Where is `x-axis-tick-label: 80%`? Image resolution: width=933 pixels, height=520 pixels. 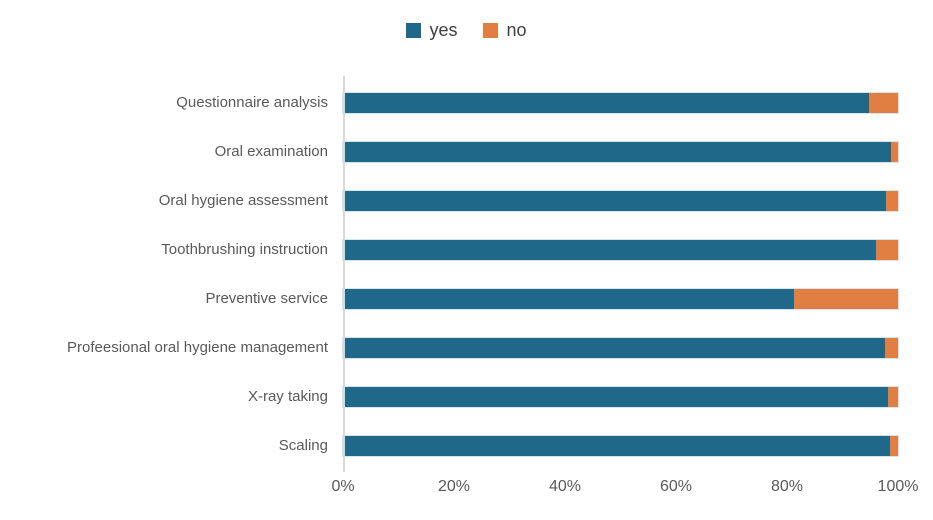
x-axis-tick-label: 80% is located at coordinates (787, 486).